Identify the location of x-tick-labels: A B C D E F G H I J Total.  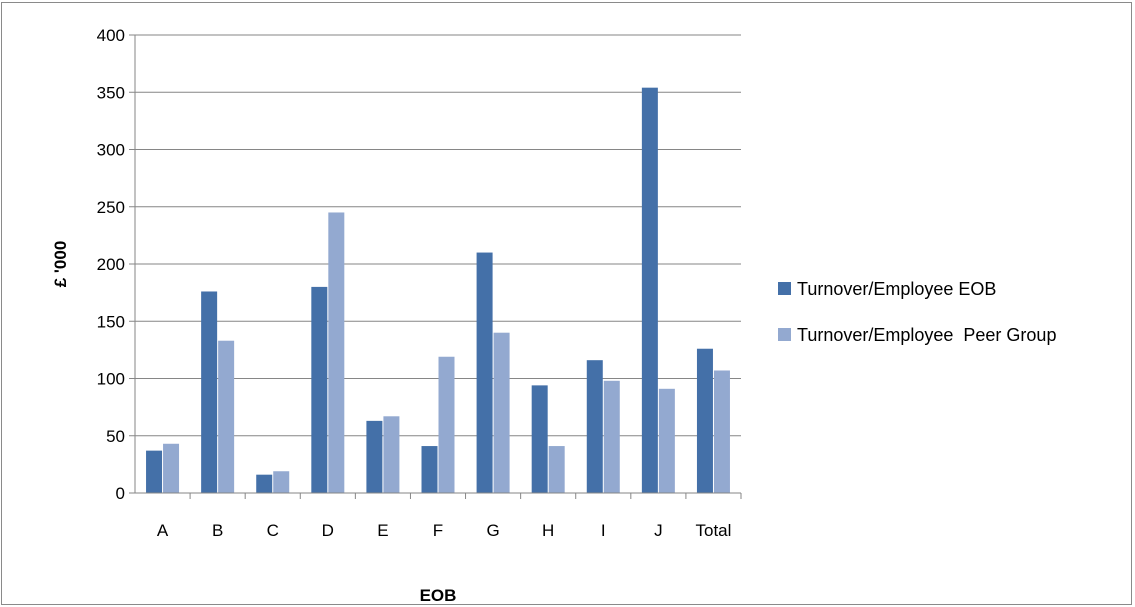
(444, 530).